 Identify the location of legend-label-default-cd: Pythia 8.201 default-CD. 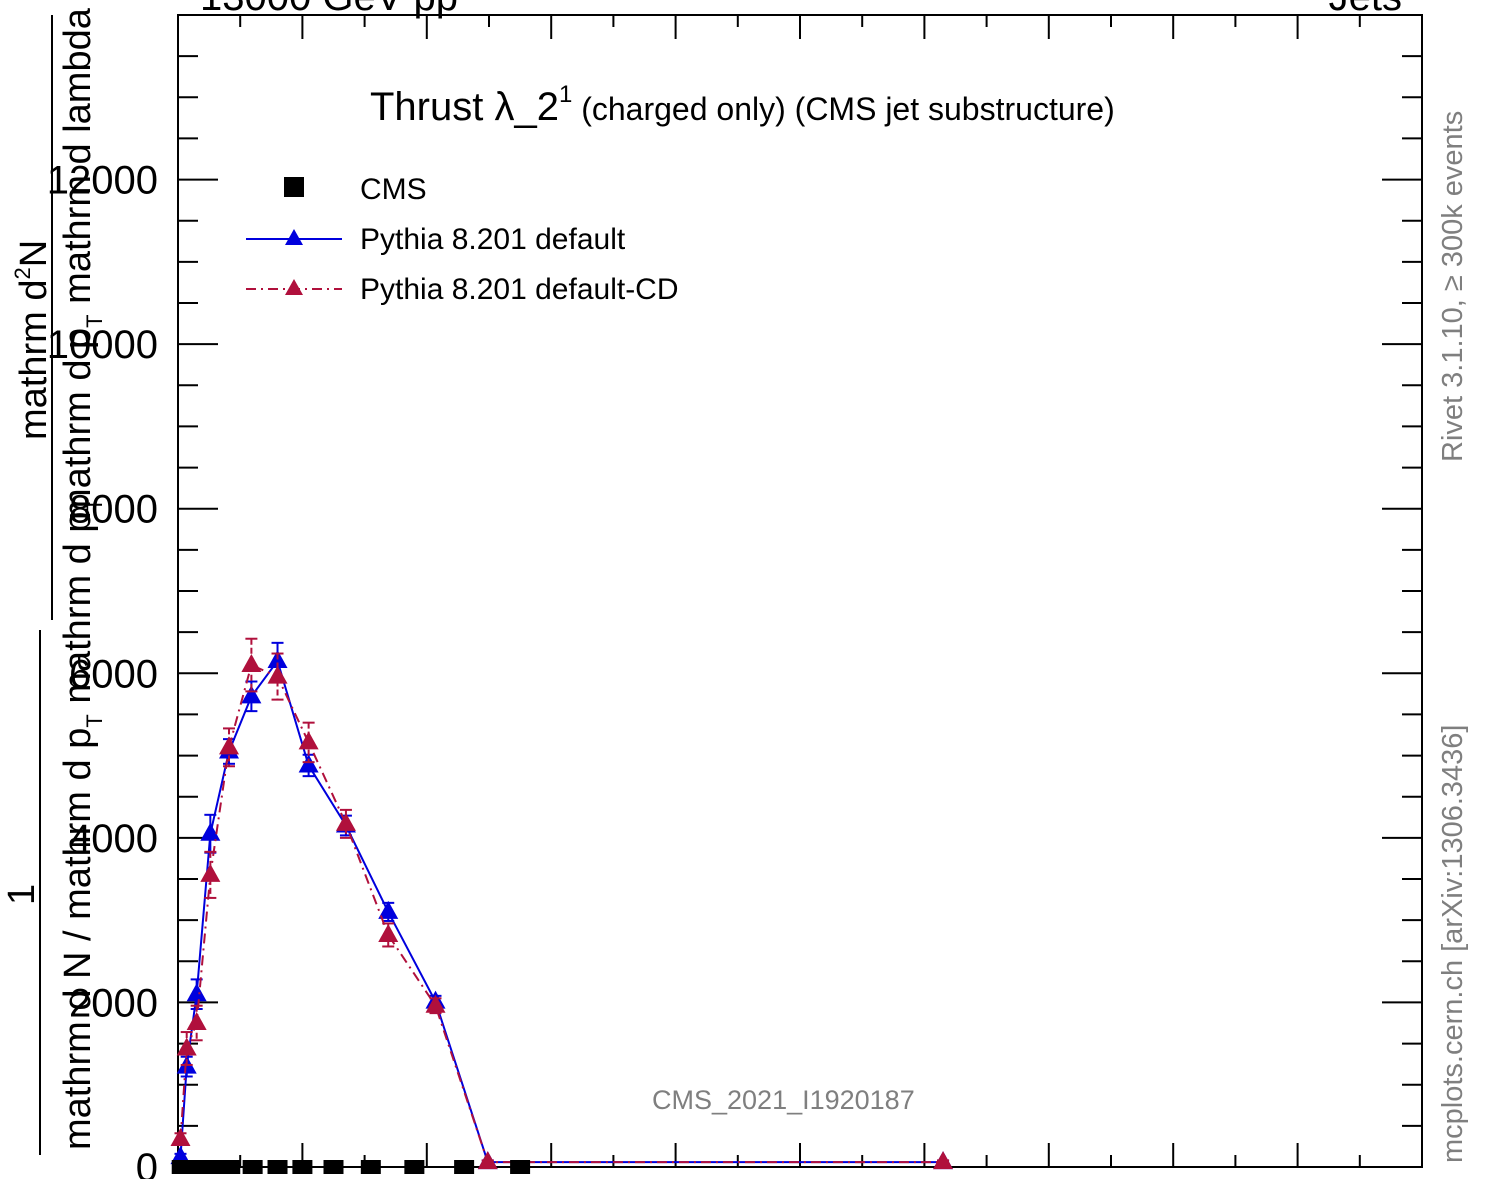
(519, 289).